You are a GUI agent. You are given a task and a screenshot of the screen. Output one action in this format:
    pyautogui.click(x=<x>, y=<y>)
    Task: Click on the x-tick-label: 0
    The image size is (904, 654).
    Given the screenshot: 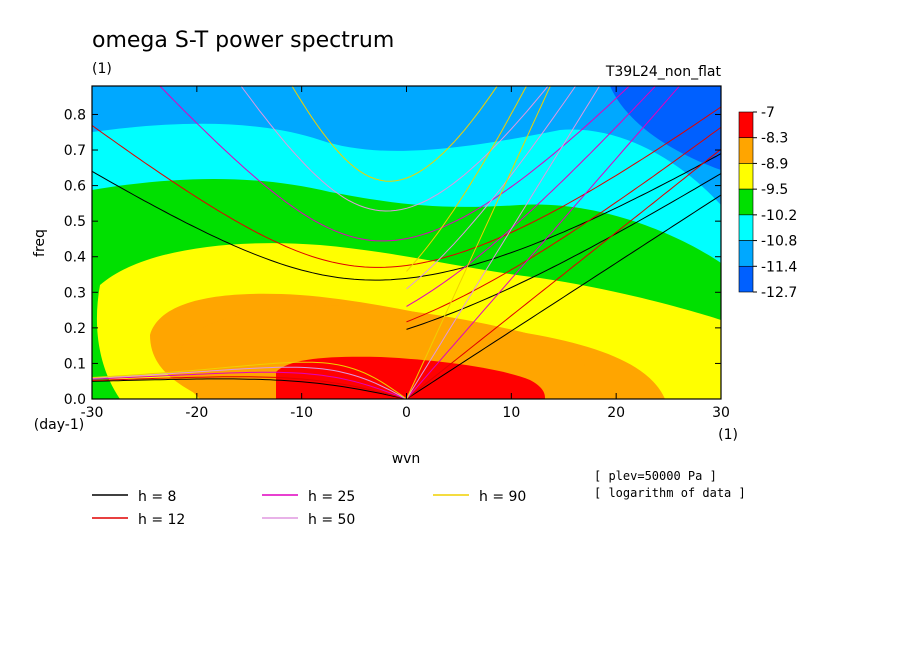 What is the action you would take?
    pyautogui.click(x=406, y=413)
    